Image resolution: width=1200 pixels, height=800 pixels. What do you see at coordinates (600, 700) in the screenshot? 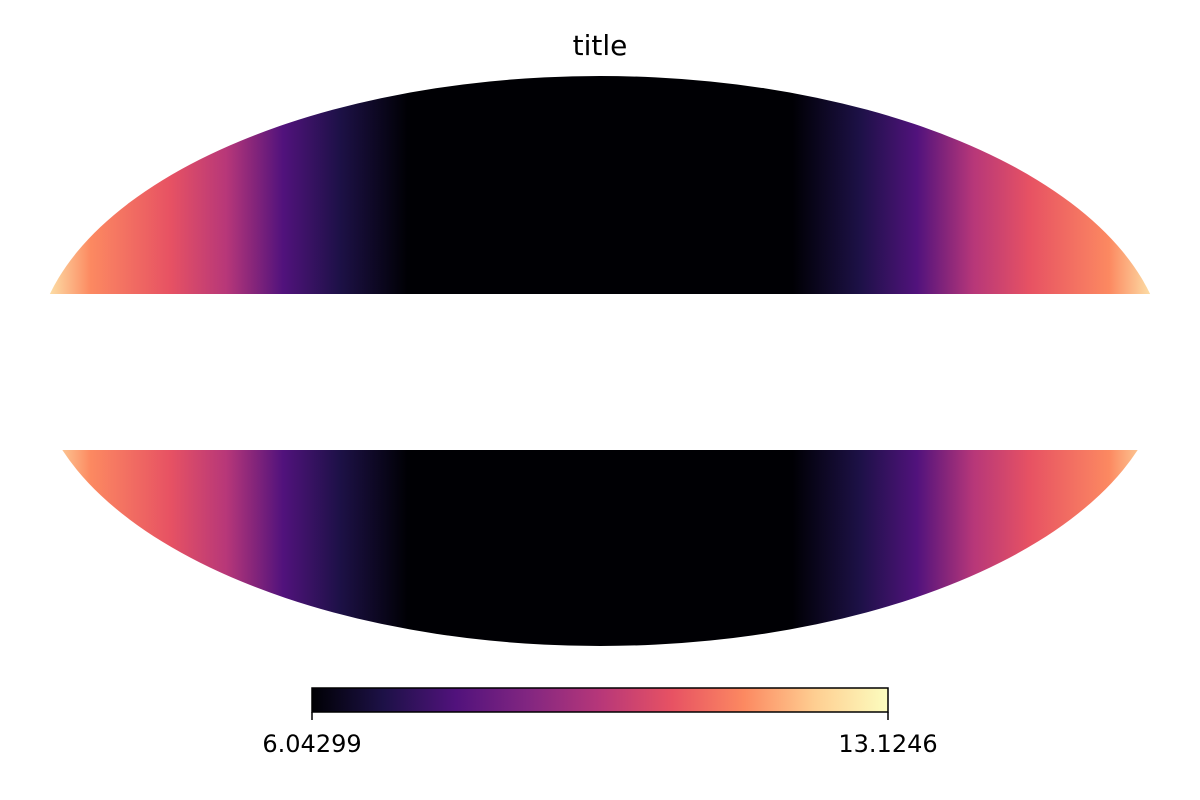
I see `colorbar-fill` at bounding box center [600, 700].